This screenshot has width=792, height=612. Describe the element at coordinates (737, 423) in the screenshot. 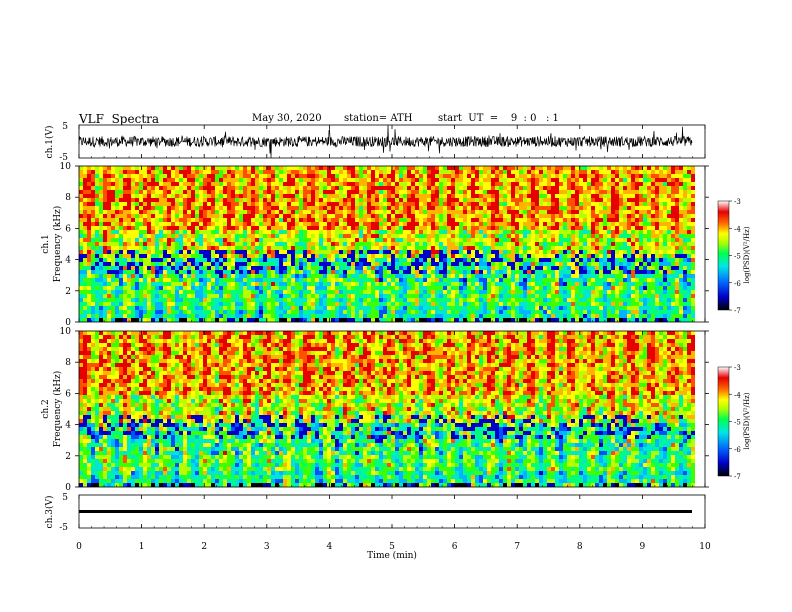

I see `cb2ticks-label-2: -5` at that location.